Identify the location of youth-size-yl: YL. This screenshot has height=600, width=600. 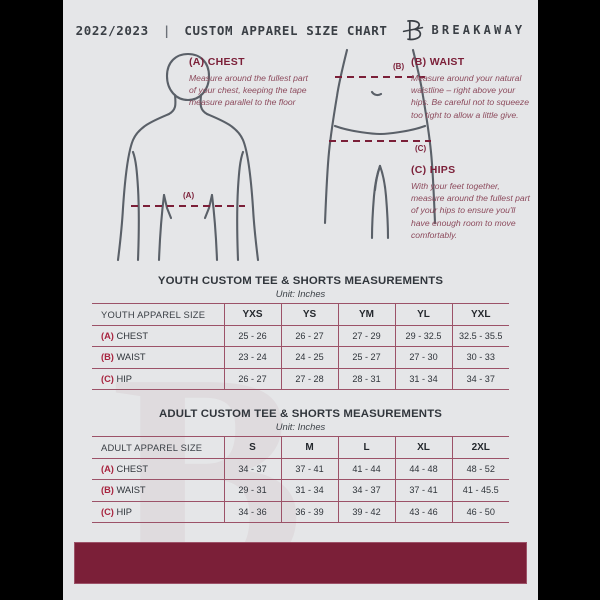
(423, 314).